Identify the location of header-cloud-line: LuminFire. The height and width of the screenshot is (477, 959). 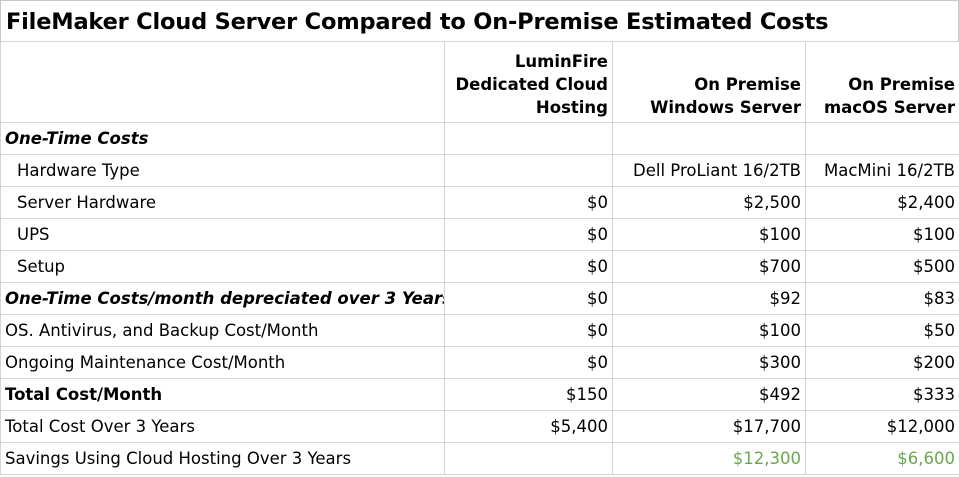
(561, 61).